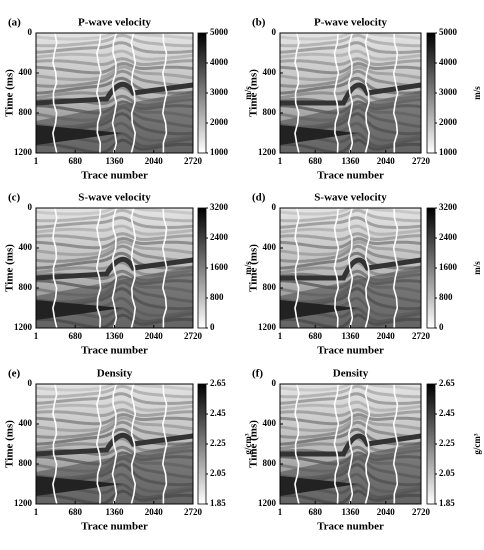 This screenshot has width=484, height=550. What do you see at coordinates (219, 122) in the screenshot?
I see `colorbar-tick-label: 2000` at bounding box center [219, 122].